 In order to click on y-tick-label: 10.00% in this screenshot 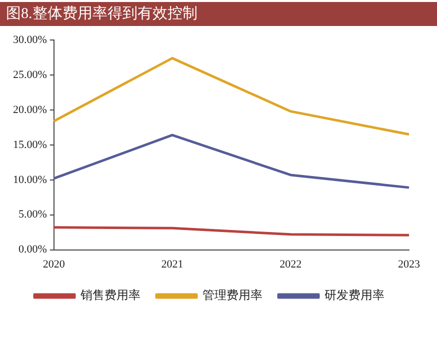, I will do `click(29, 180)`.